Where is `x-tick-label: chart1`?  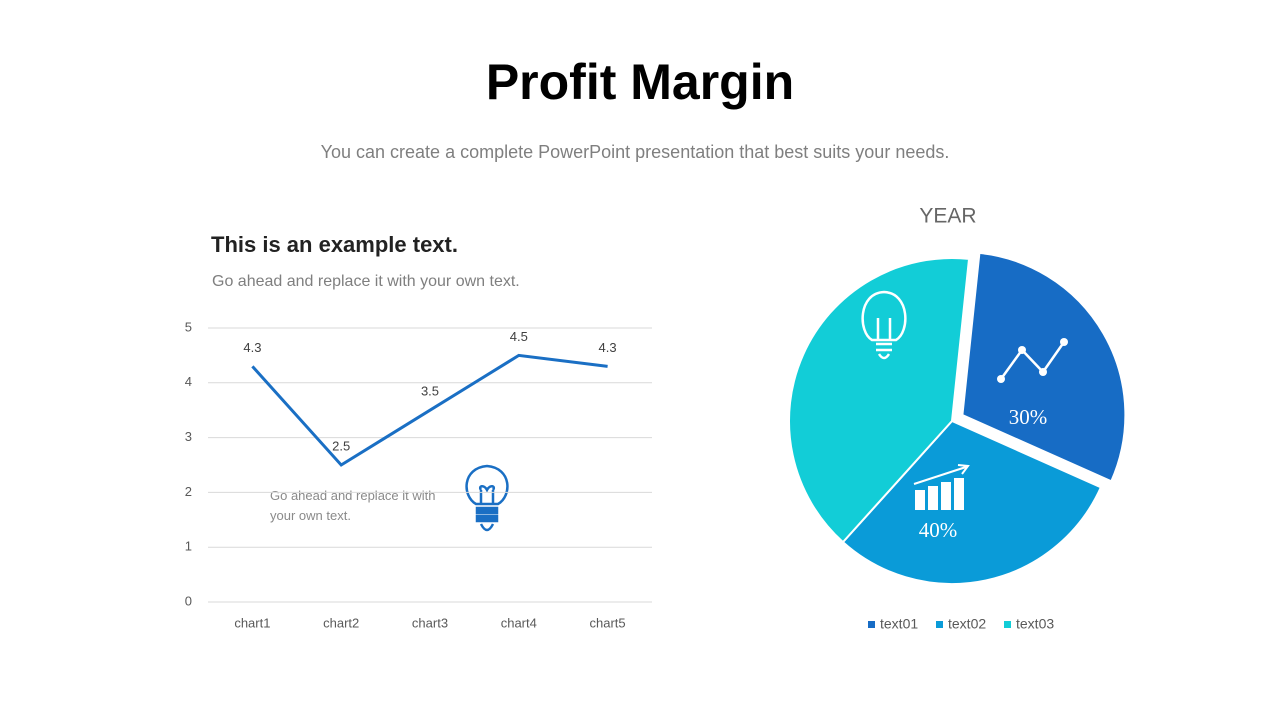 x-tick-label: chart1 is located at coordinates (252, 622).